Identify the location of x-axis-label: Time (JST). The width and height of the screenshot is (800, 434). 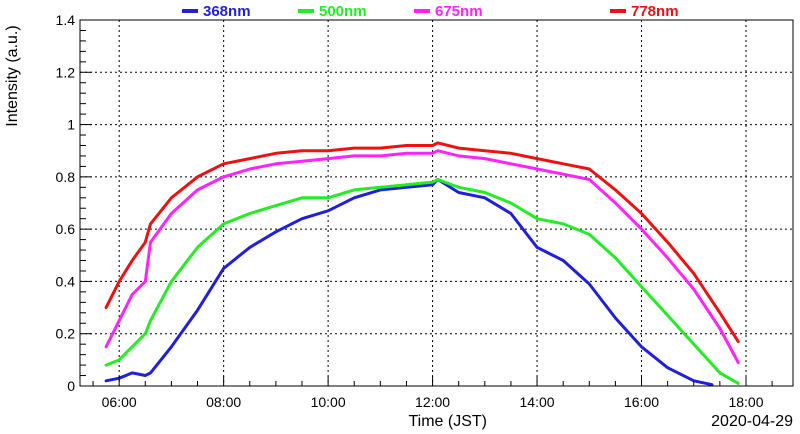
(447, 421).